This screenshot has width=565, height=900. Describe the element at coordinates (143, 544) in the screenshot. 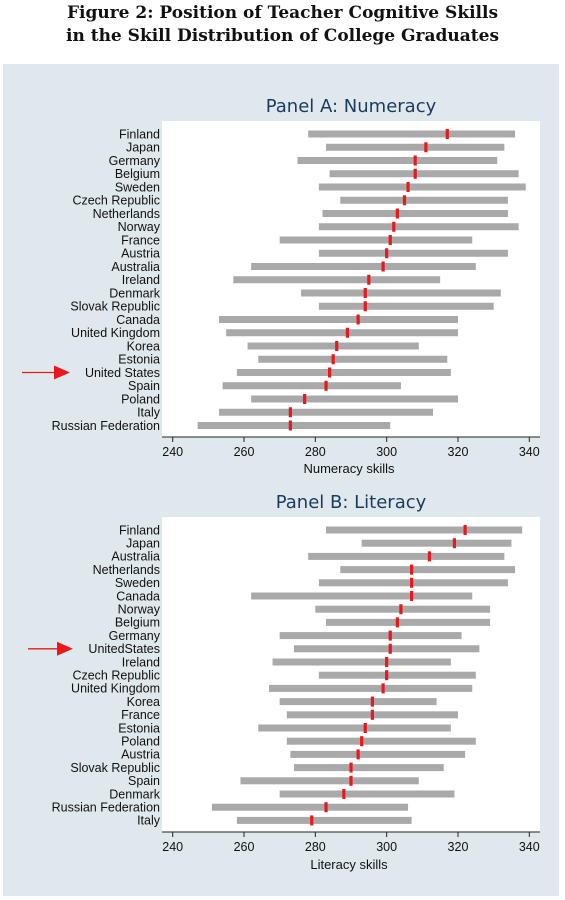

I see `category-label: Japan` at that location.